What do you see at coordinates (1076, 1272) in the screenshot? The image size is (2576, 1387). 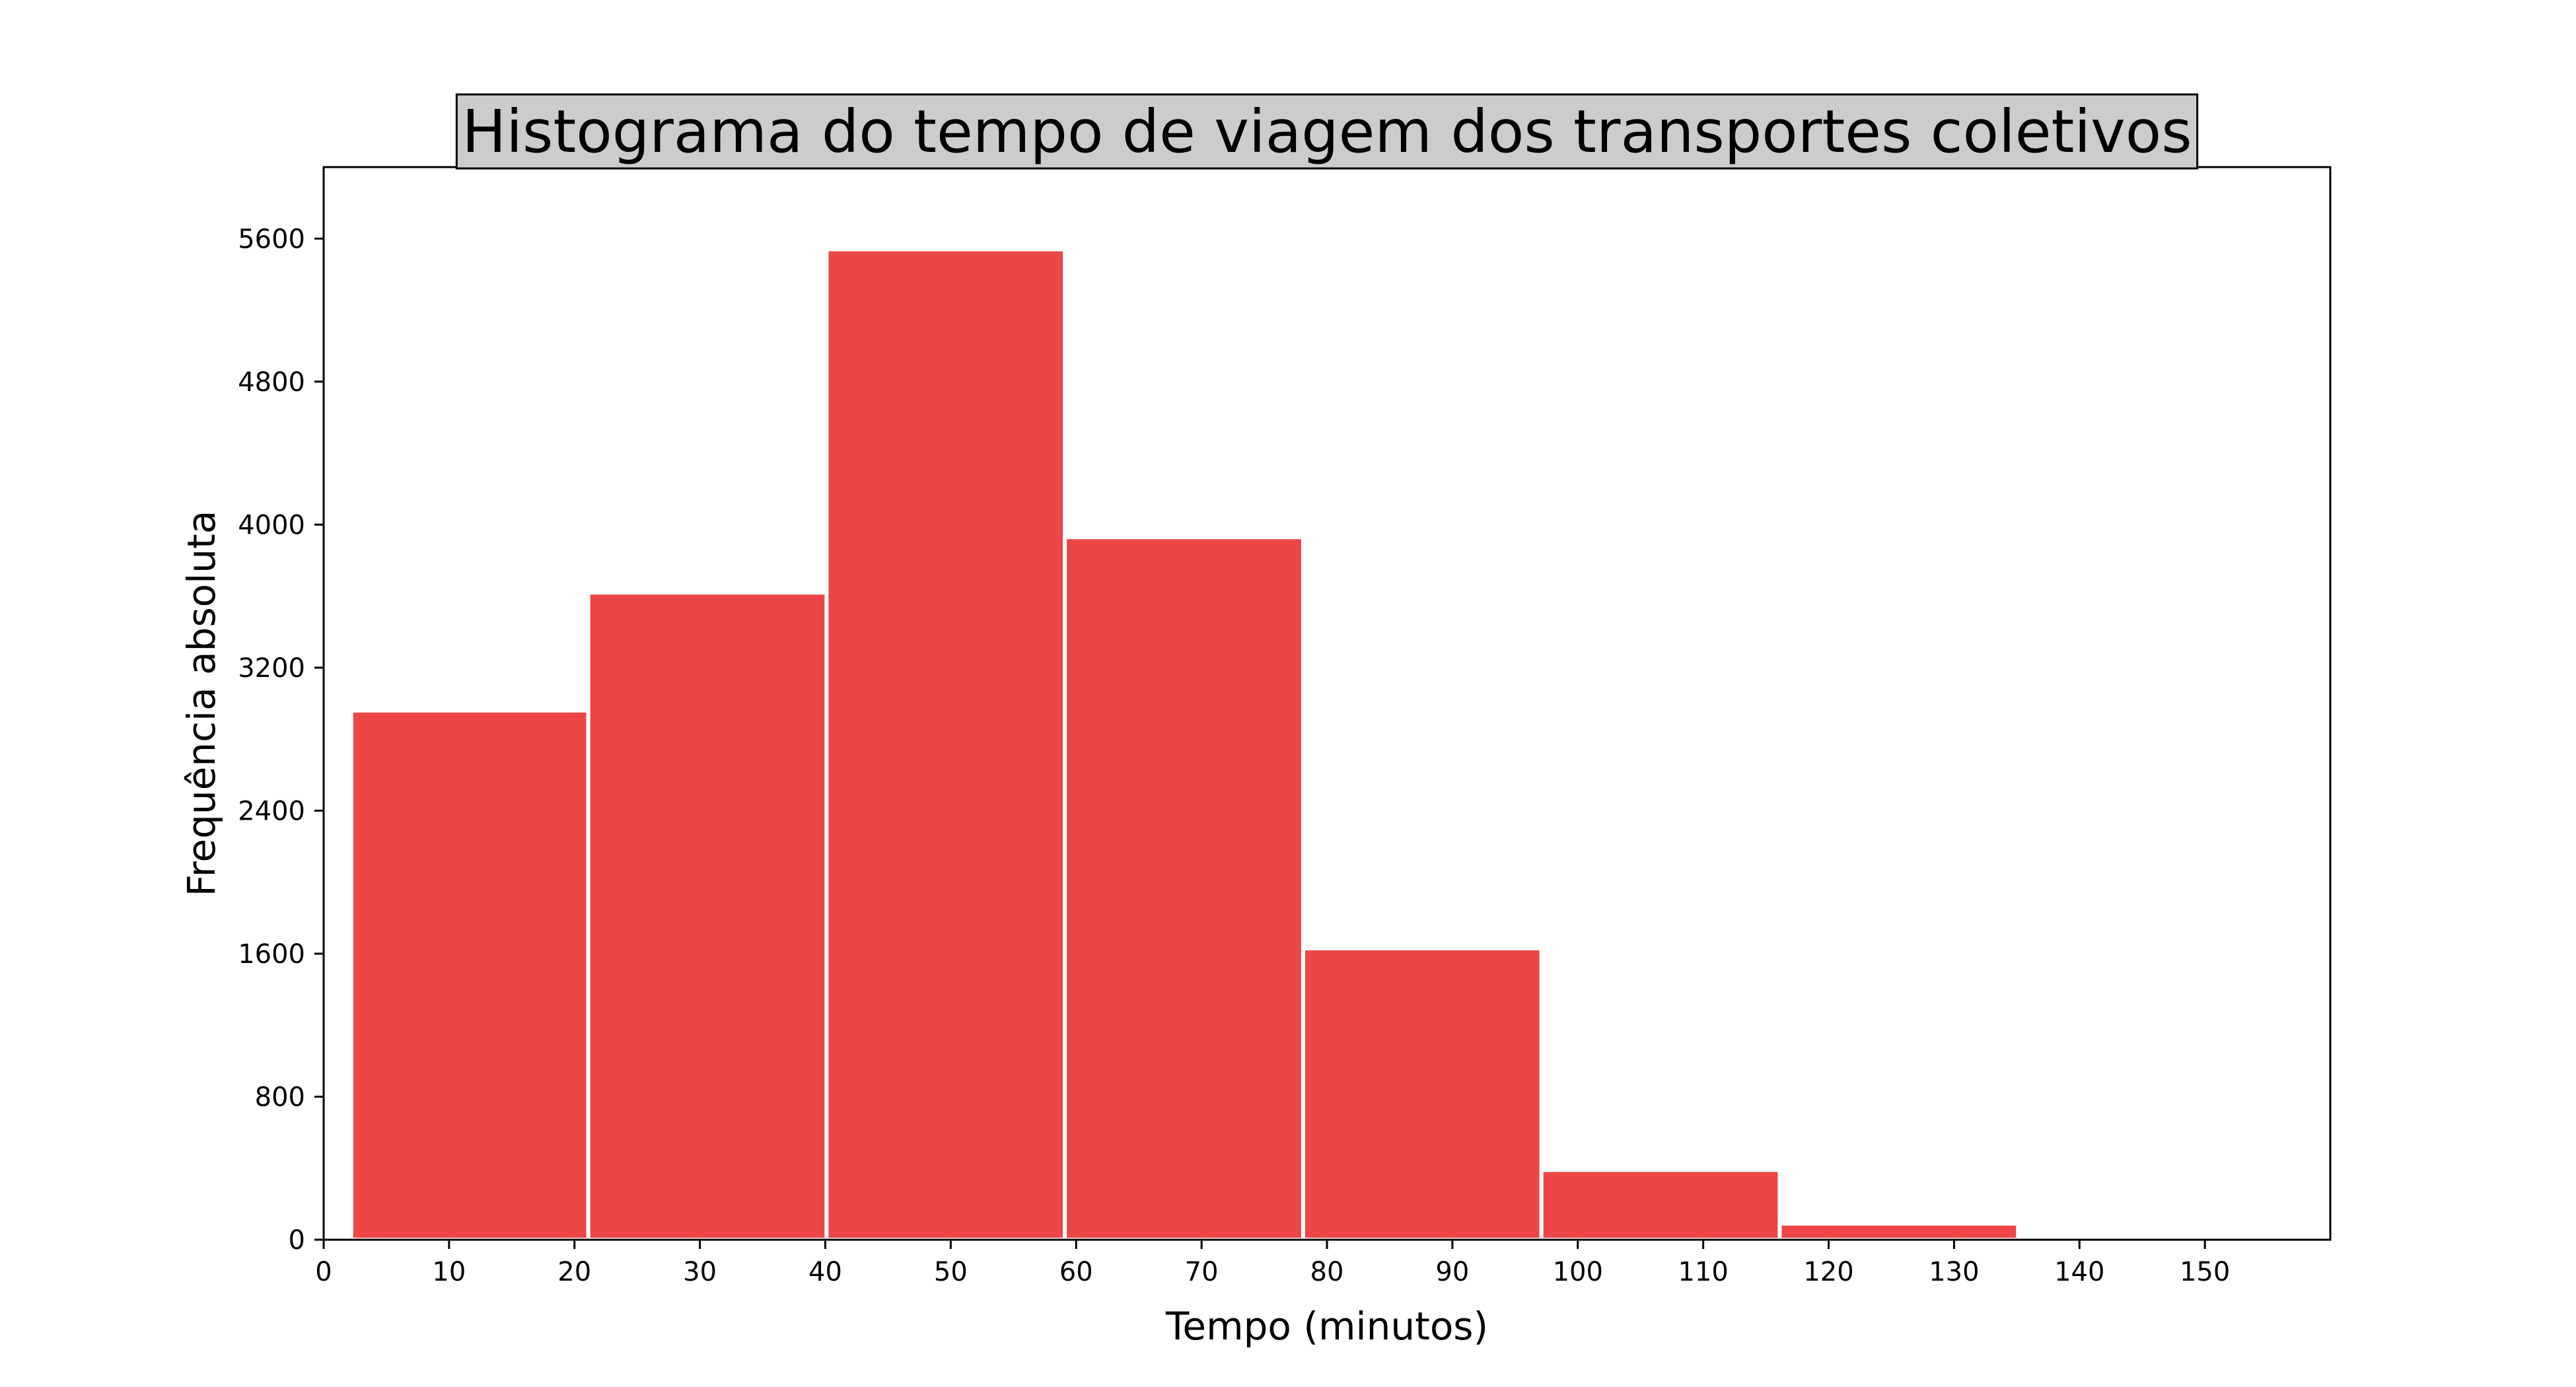 I see `x-tick-label: 60` at bounding box center [1076, 1272].